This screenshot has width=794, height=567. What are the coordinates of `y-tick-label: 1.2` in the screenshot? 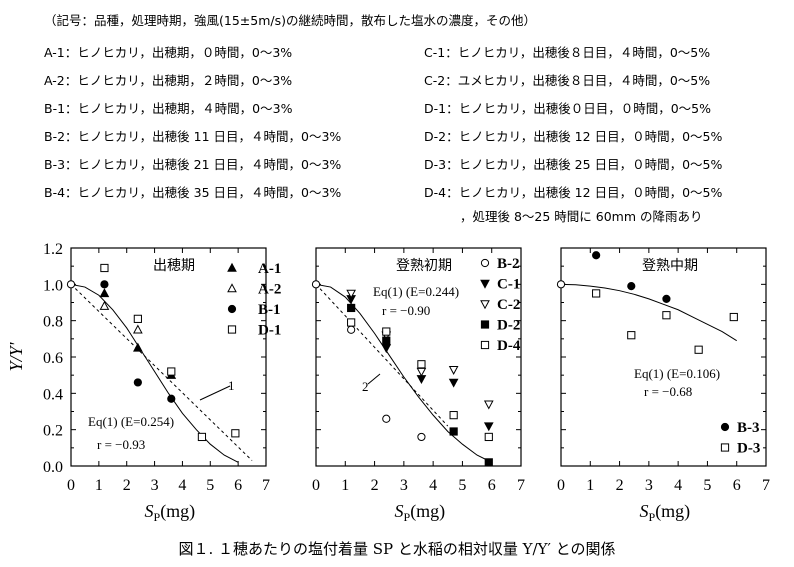 It's located at (53, 249).